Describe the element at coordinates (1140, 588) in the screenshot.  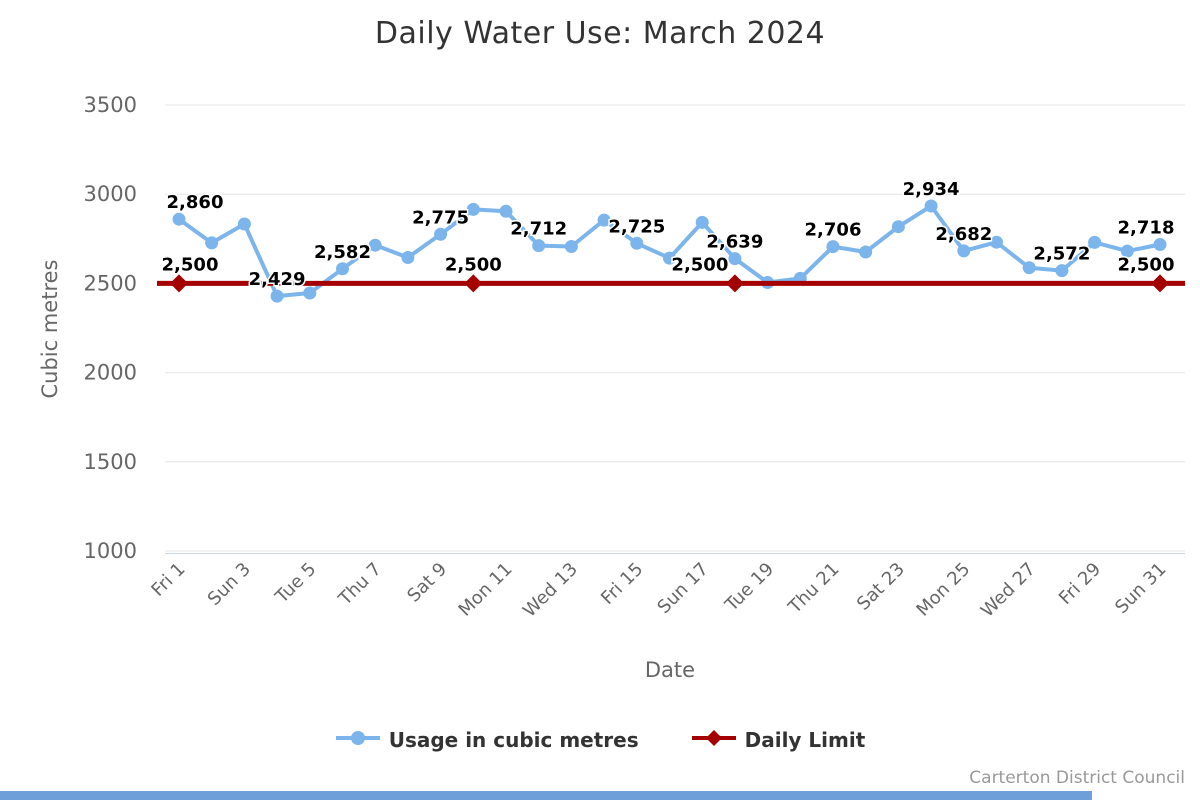
I see `x-tick-label: Sun 31` at that location.